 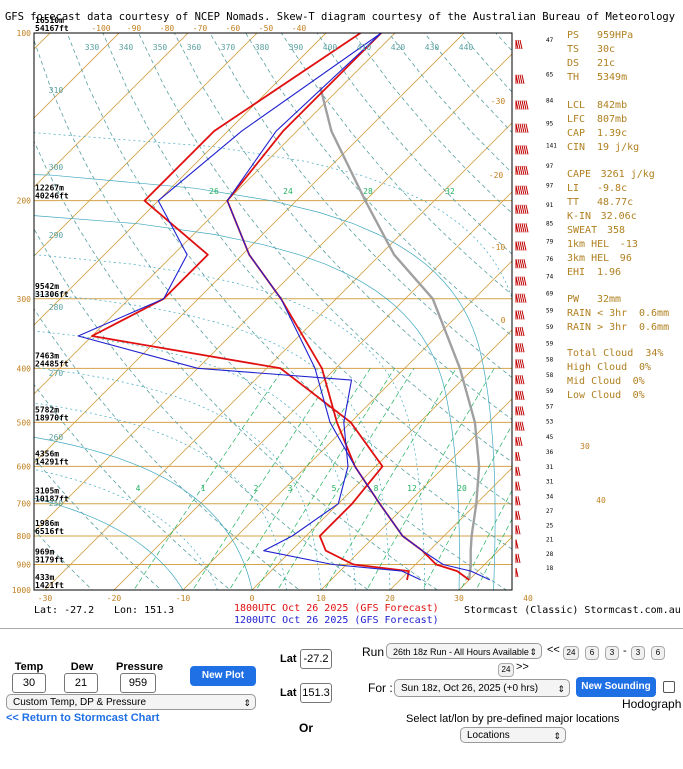 I want to click on new-sounding-button: New Sounding, so click(x=616, y=687).